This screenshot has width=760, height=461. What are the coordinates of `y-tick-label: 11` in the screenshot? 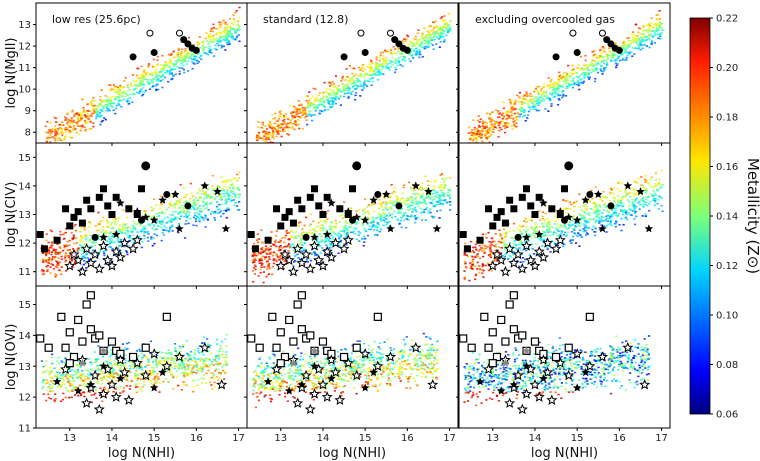 It's located at (24, 272).